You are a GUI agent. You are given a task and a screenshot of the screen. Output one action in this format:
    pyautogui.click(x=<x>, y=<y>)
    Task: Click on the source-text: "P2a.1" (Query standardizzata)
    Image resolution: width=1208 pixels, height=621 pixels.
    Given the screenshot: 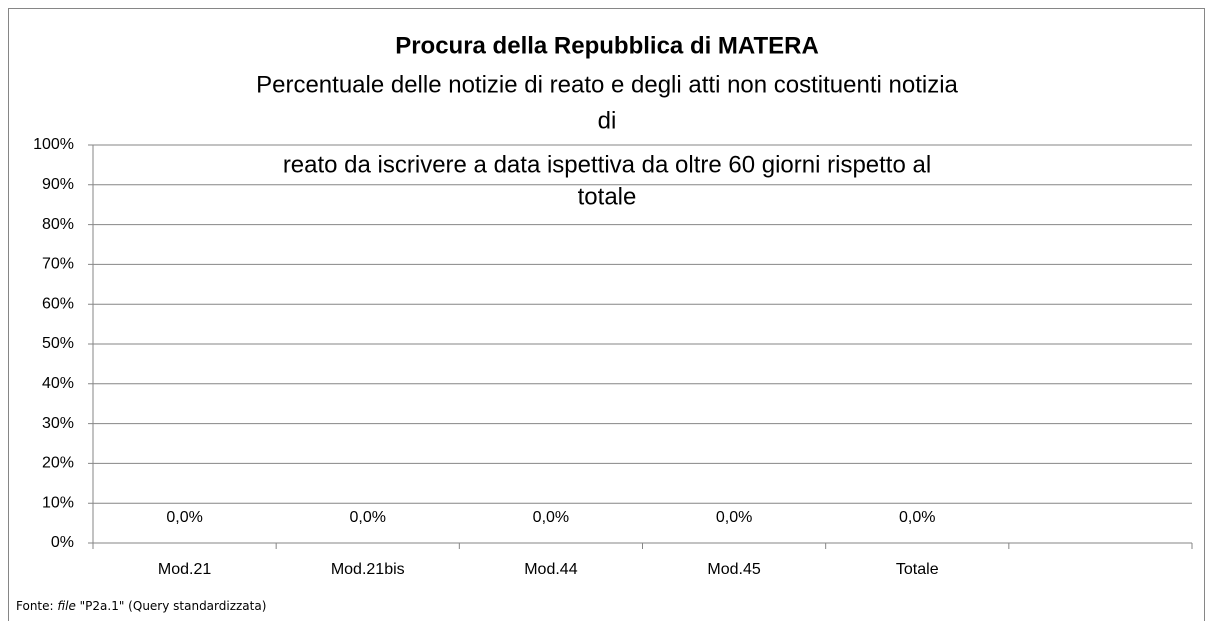 What is the action you would take?
    pyautogui.click(x=171, y=606)
    